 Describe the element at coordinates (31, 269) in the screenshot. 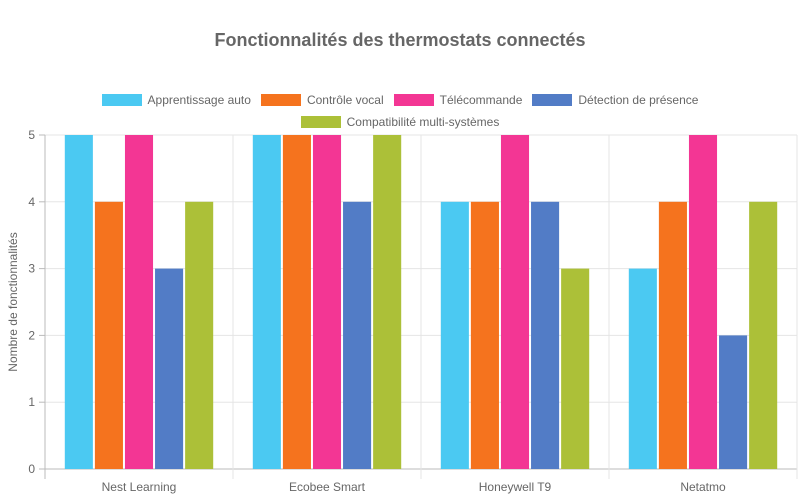

I see `y-tick-label: 3` at that location.